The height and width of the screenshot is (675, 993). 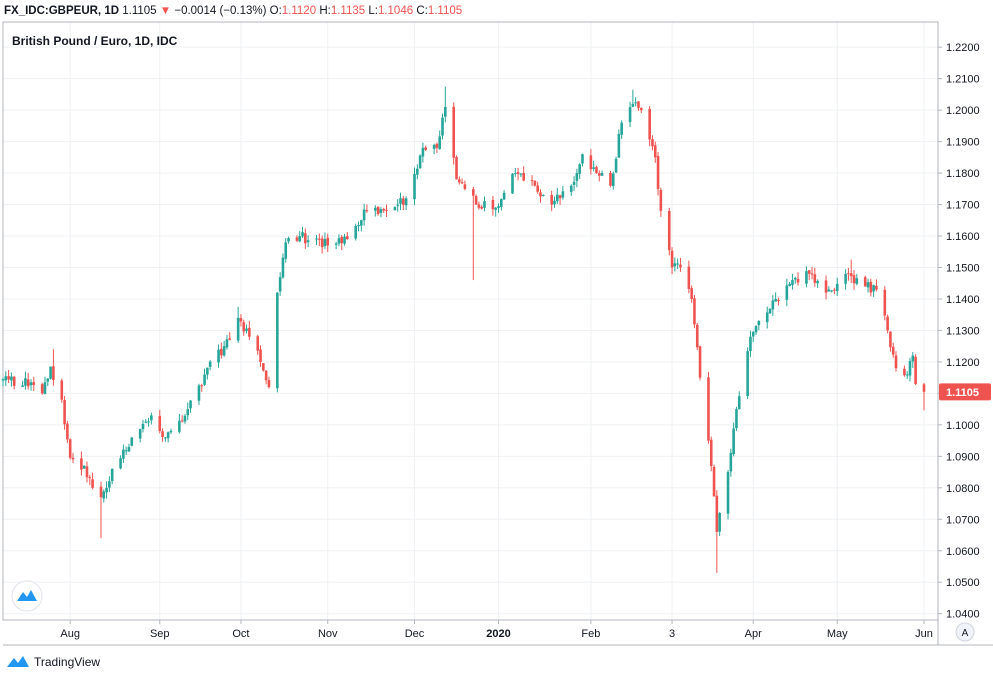 What do you see at coordinates (62, 11) in the screenshot?
I see `symbol-name: FX_IDC:GBPEUR, 1D` at bounding box center [62, 11].